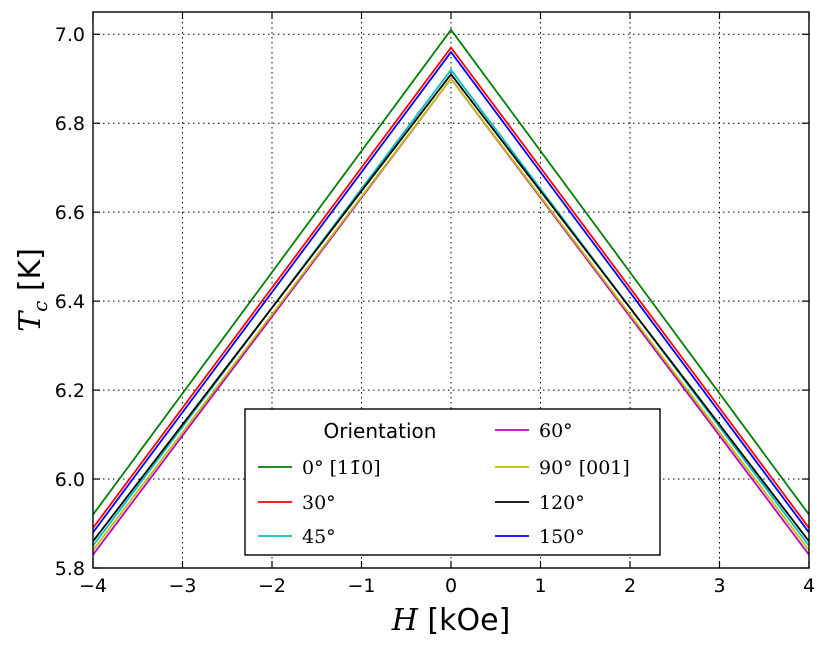 This screenshot has height=646, width=830. Describe the element at coordinates (70, 35) in the screenshot. I see `y-tick-label: 7.0` at that location.